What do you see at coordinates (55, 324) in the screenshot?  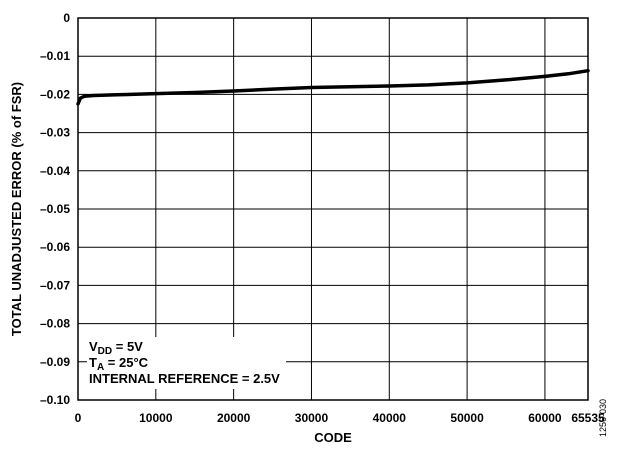 I see `y-tick-label: –0.08` at bounding box center [55, 324].